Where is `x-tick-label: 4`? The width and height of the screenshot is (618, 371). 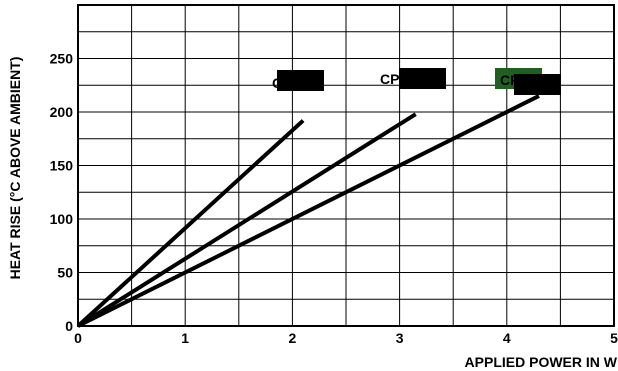 x-tick-label: 4 is located at coordinates (507, 338).